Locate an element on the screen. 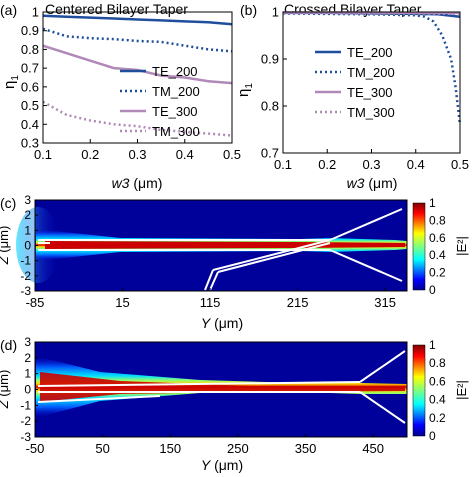  panel-d-colorbar-tick-label: 0.2 is located at coordinates (437, 418).